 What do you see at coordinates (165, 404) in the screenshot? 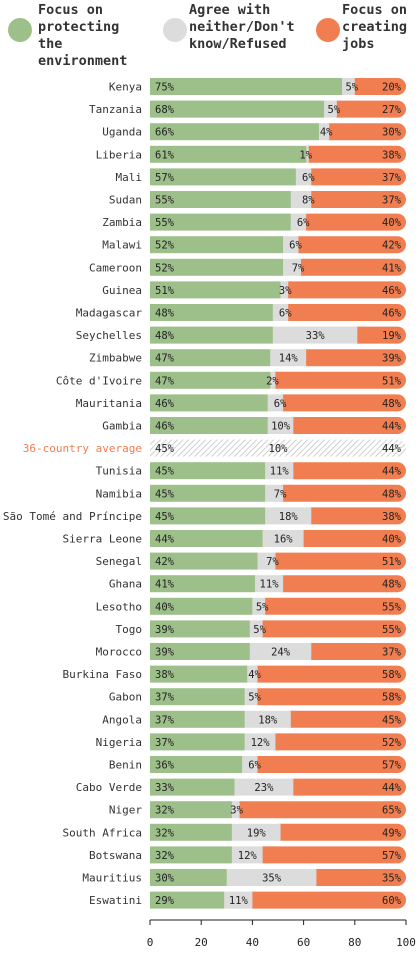
I see `value-label-environment-mauritania: 46%` at bounding box center [165, 404].